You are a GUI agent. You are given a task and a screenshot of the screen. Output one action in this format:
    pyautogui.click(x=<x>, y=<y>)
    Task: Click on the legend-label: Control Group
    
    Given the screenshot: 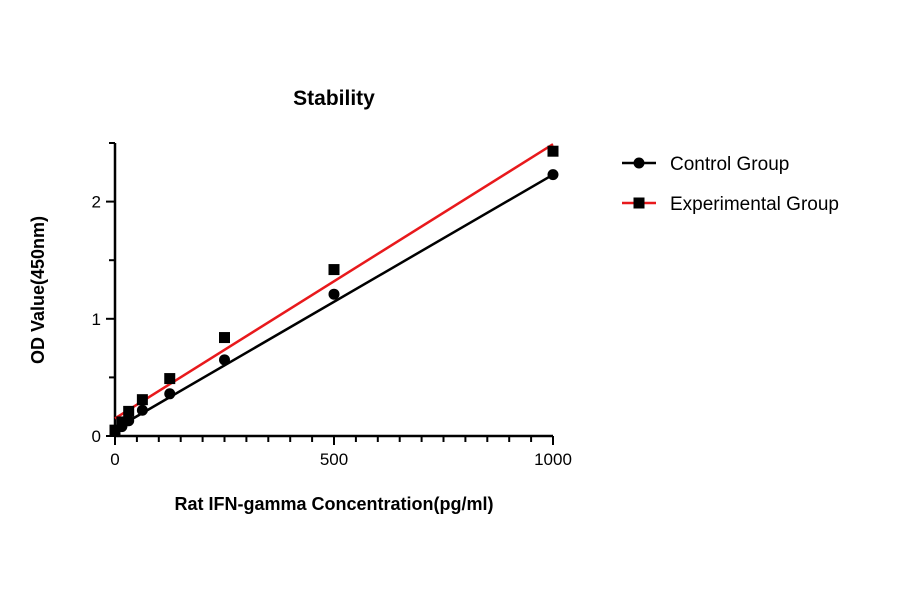 What is the action you would take?
    pyautogui.click(x=729, y=164)
    